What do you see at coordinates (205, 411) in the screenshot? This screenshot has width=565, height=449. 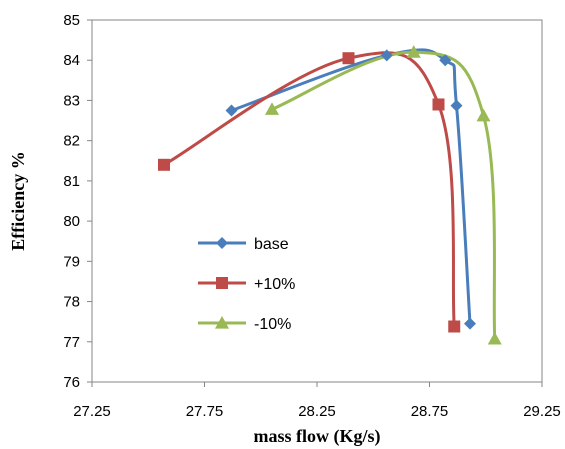 I see `x-tick-label: 27.75` at bounding box center [205, 411].